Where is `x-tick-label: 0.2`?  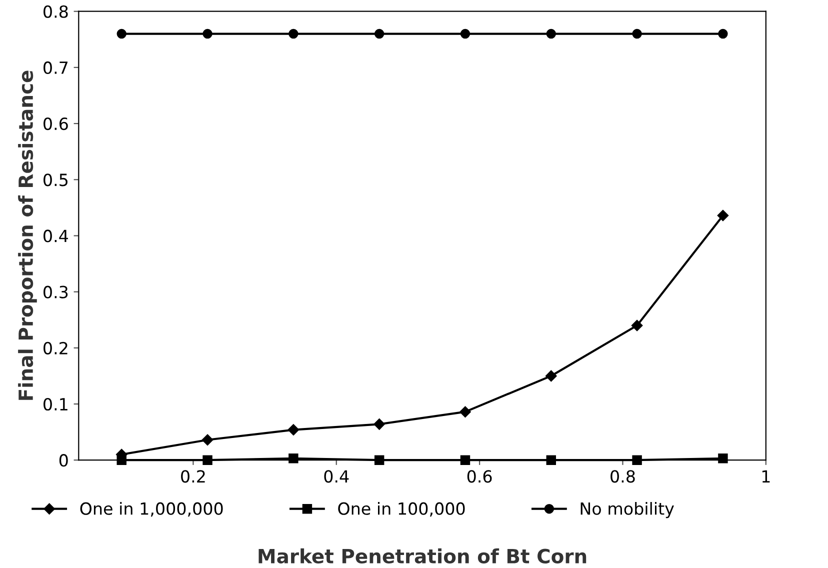
x-tick-label: 0.2 is located at coordinates (193, 476).